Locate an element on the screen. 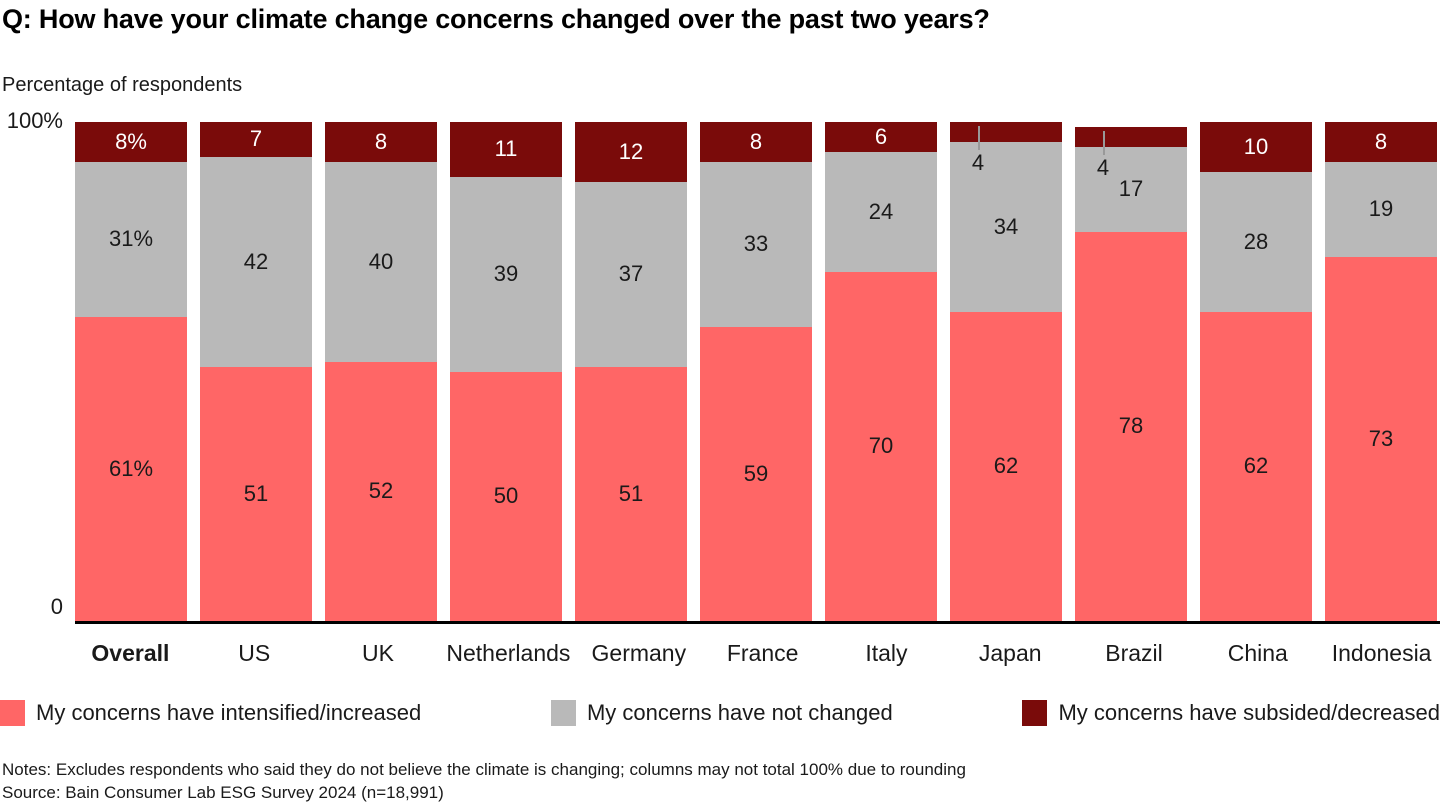  segment-value-label: 73 is located at coordinates (1381, 438).